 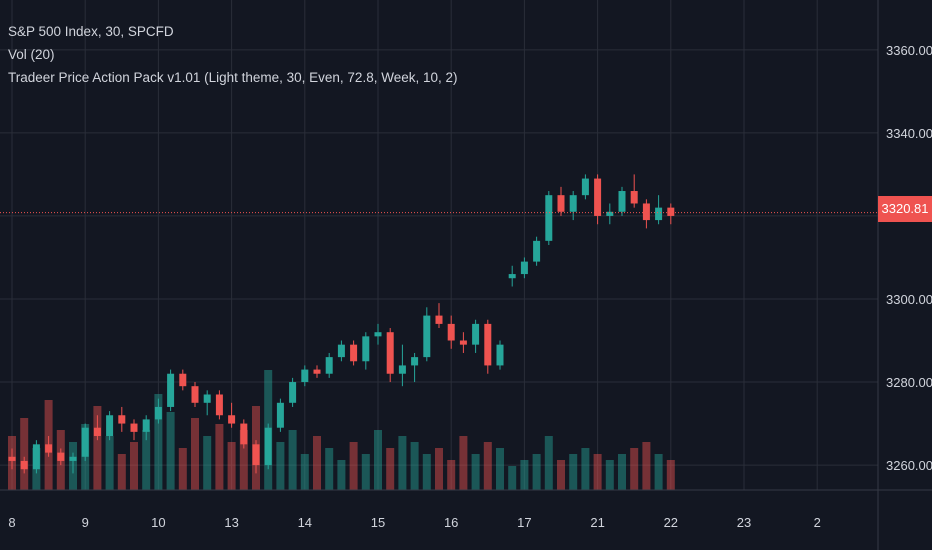 What do you see at coordinates (597, 522) in the screenshot?
I see `time-tick-label: 21` at bounding box center [597, 522].